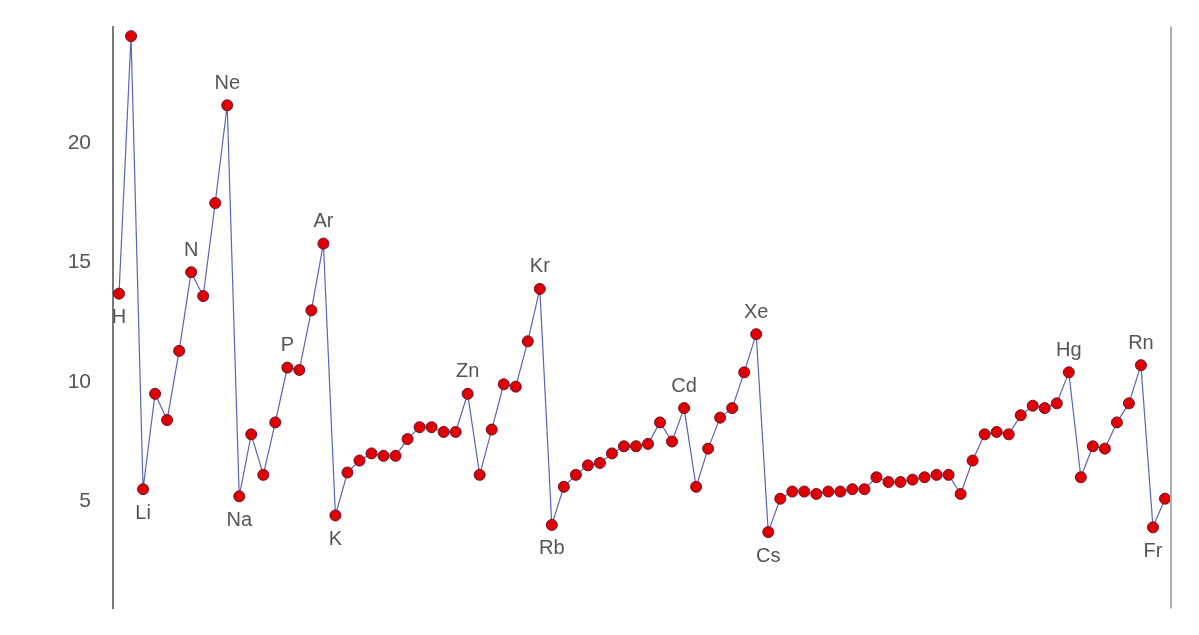  What do you see at coordinates (468, 370) in the screenshot?
I see `annotation: Zn` at bounding box center [468, 370].